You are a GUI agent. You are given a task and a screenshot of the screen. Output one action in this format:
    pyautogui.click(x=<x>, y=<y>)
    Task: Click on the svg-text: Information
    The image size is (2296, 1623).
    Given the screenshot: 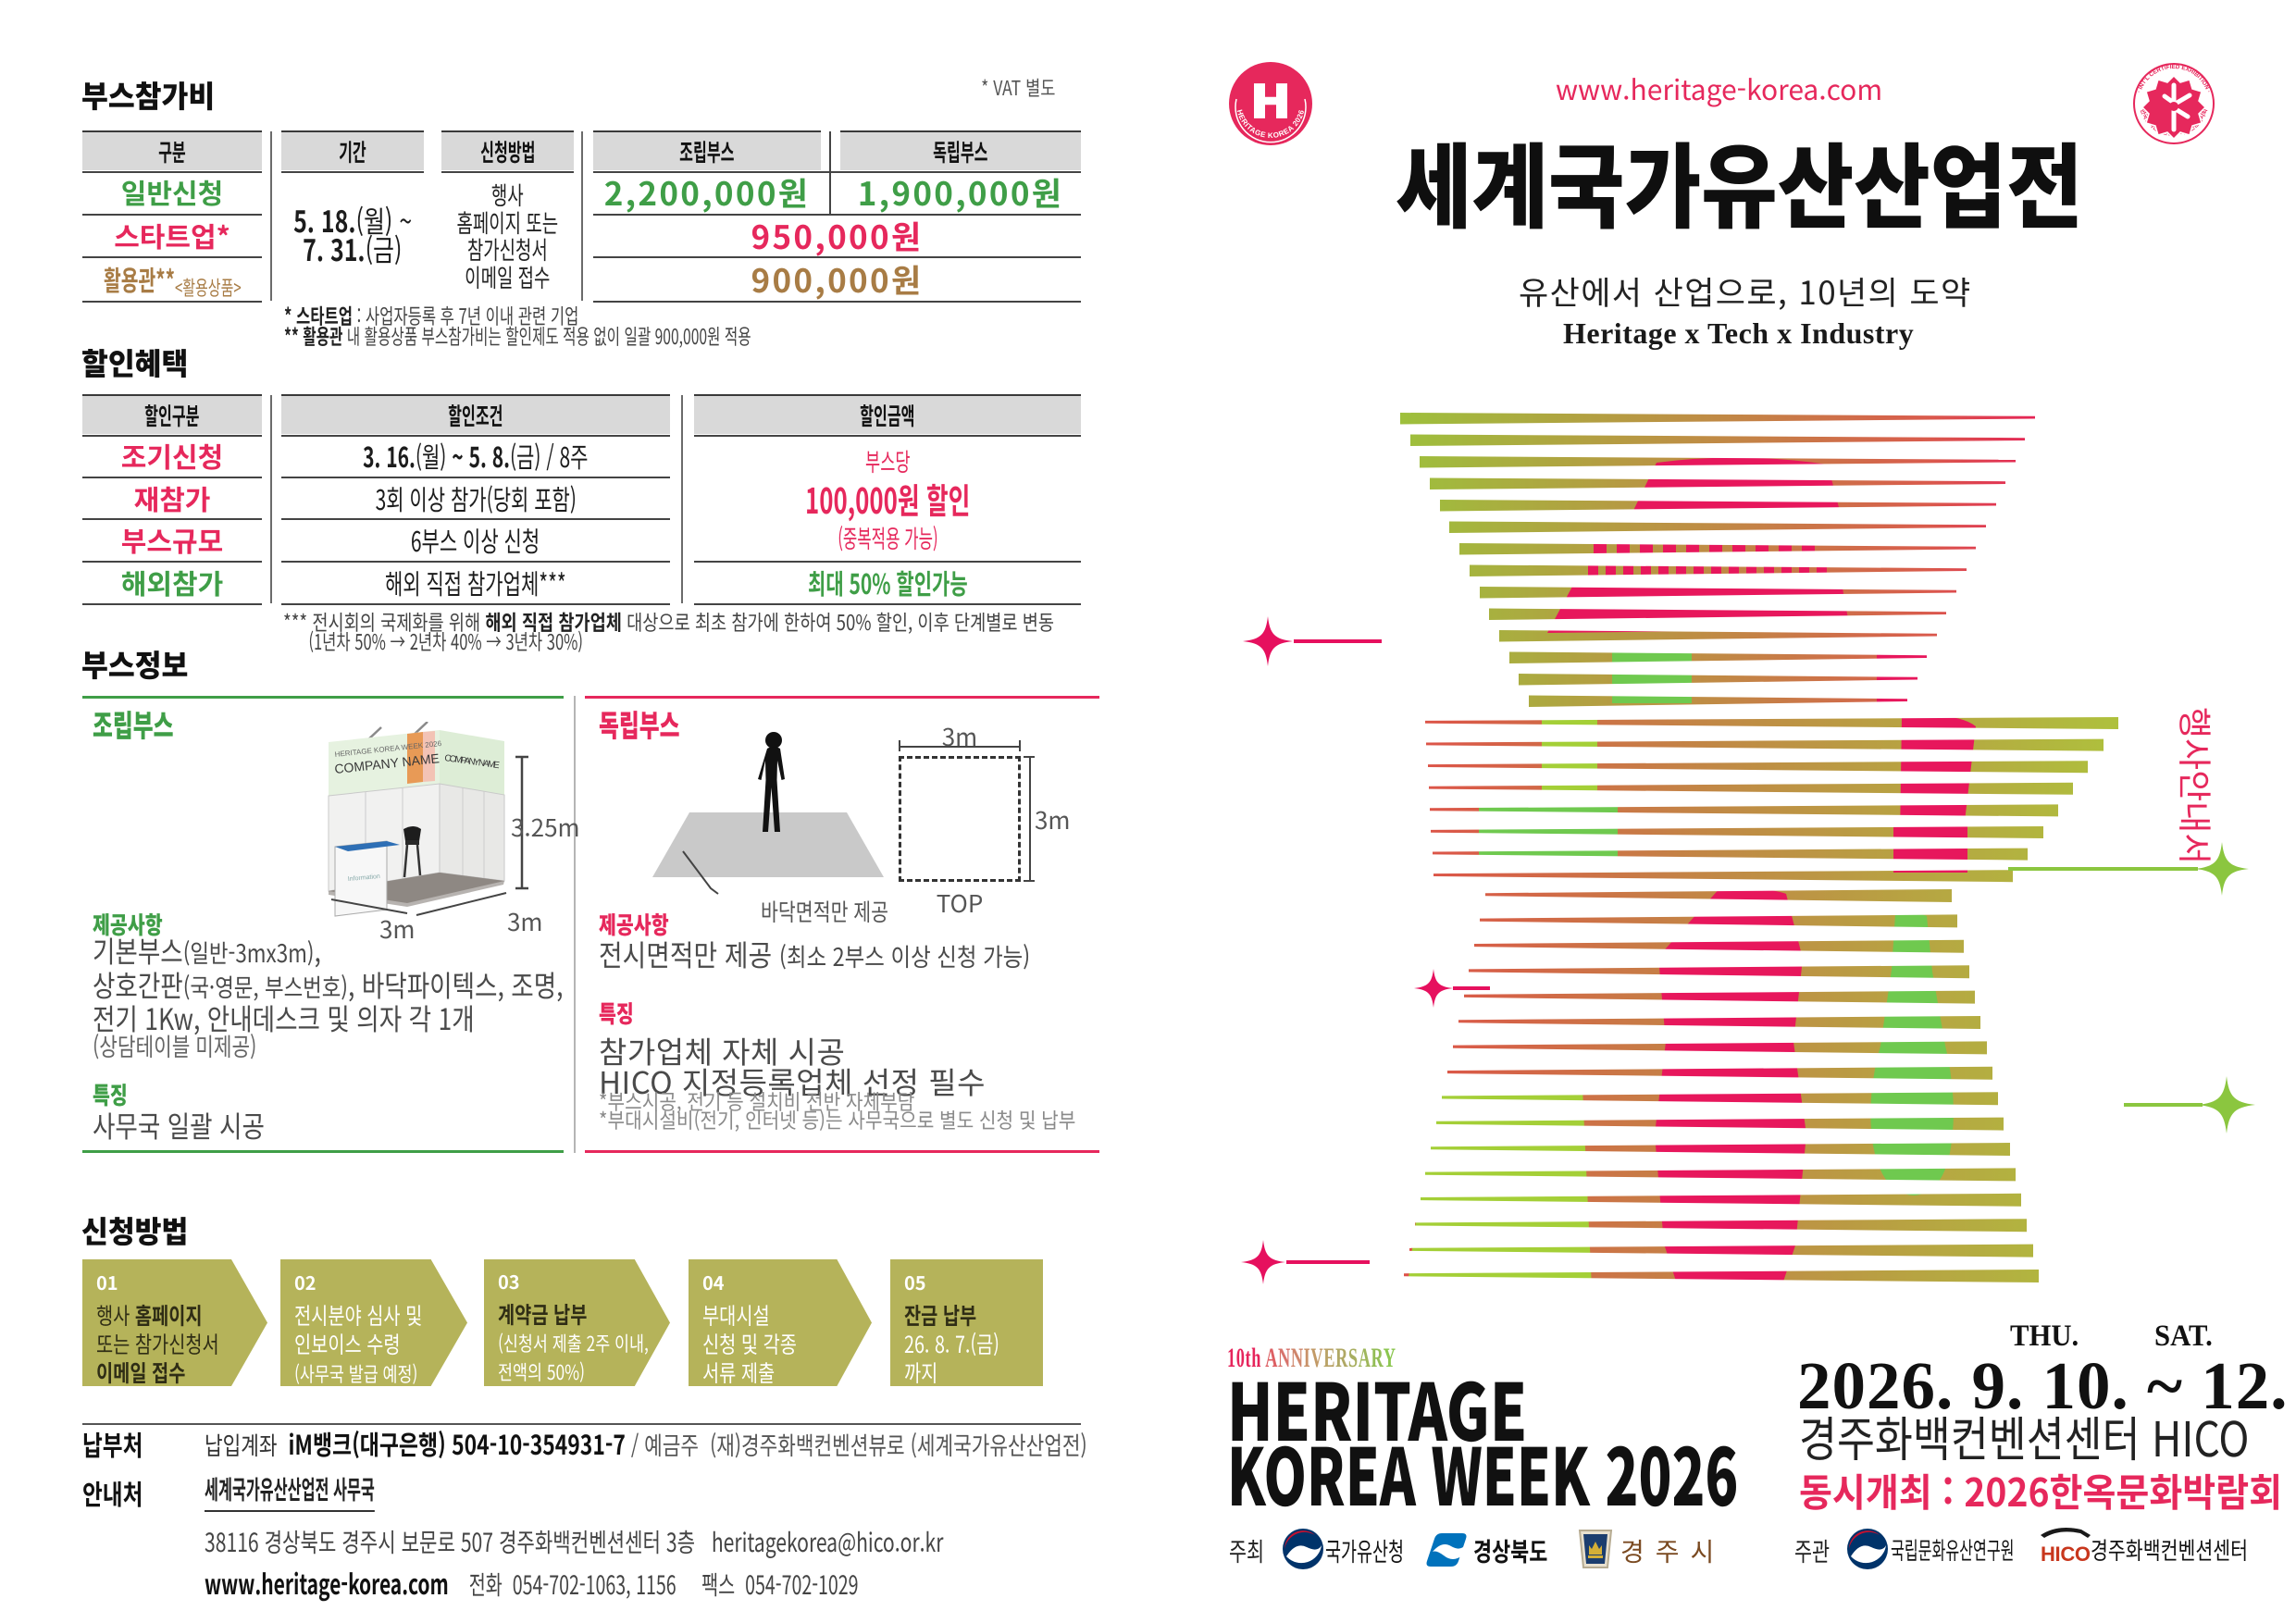 What is the action you would take?
    pyautogui.click(x=365, y=878)
    